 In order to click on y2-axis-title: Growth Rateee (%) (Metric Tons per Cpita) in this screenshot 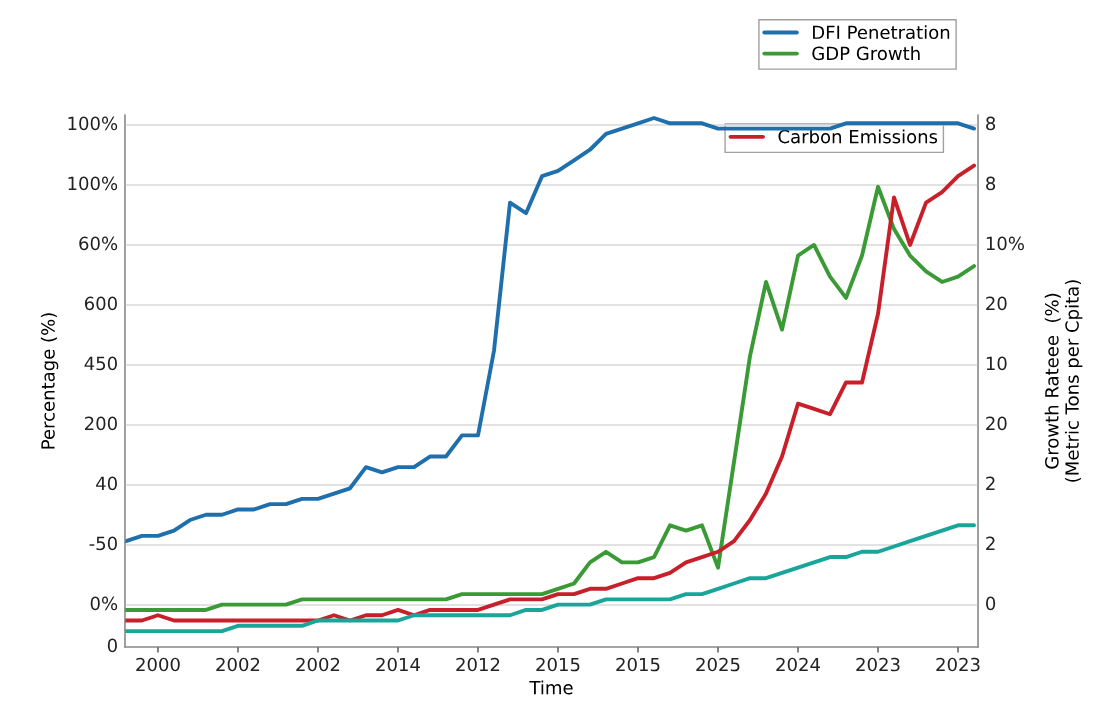, I will do `click(1063, 381)`.